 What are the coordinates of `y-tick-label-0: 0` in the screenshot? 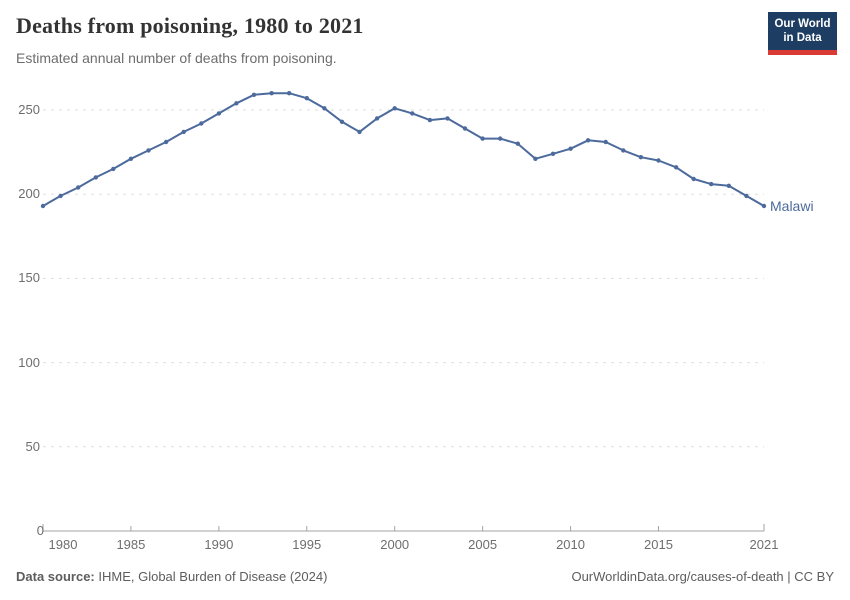 It's located at (40, 530).